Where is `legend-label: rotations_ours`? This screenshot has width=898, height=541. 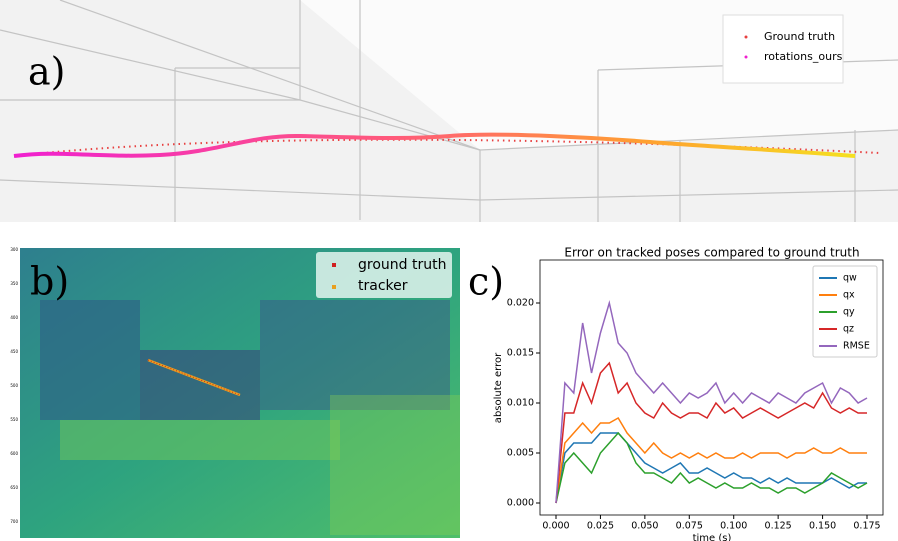
legend-label: rotations_ours is located at coordinates (803, 56).